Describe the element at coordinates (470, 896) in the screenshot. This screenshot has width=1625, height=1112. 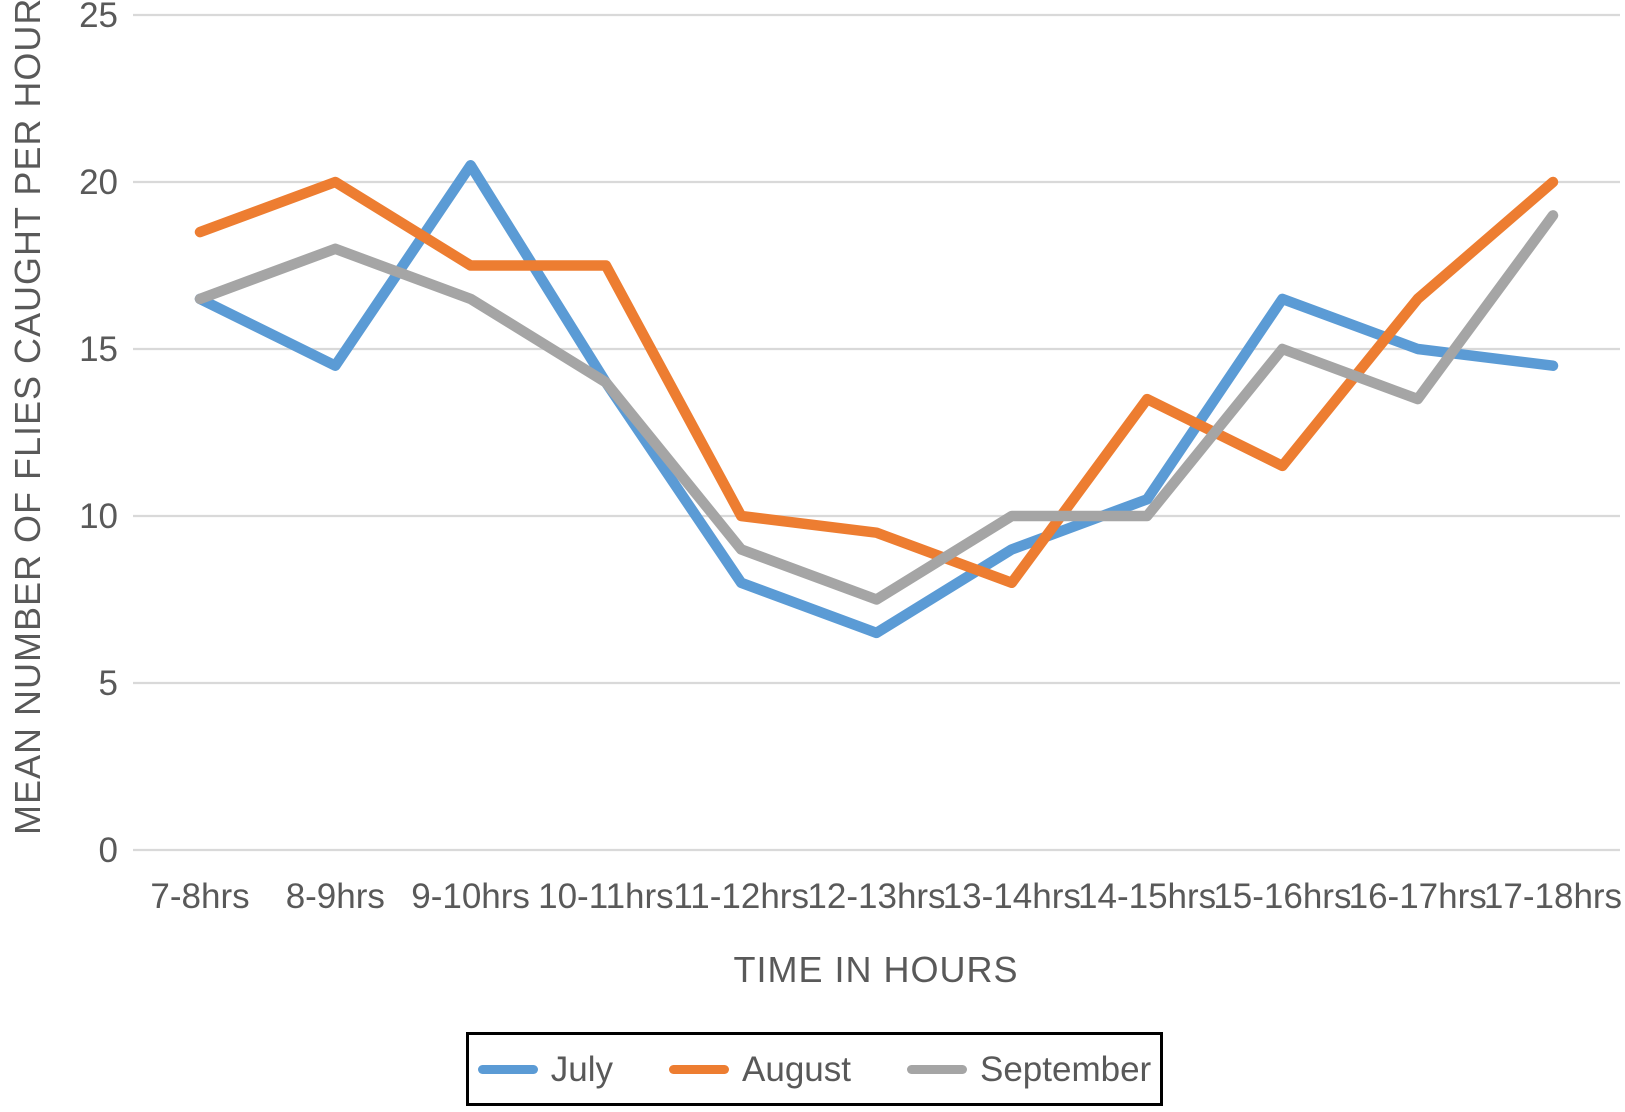
I see `x-tick-label-3: 9-10hrs` at that location.